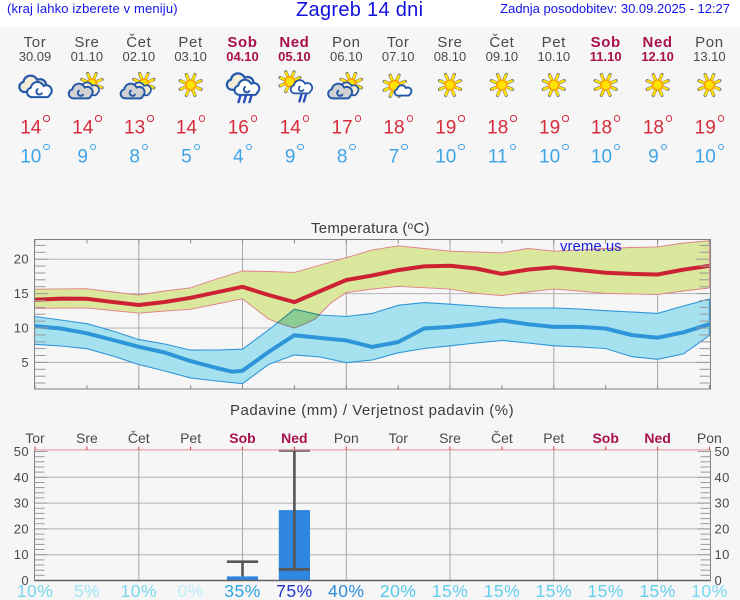  Describe the element at coordinates (25, 362) in the screenshot. I see `svg-text: 5` at that location.